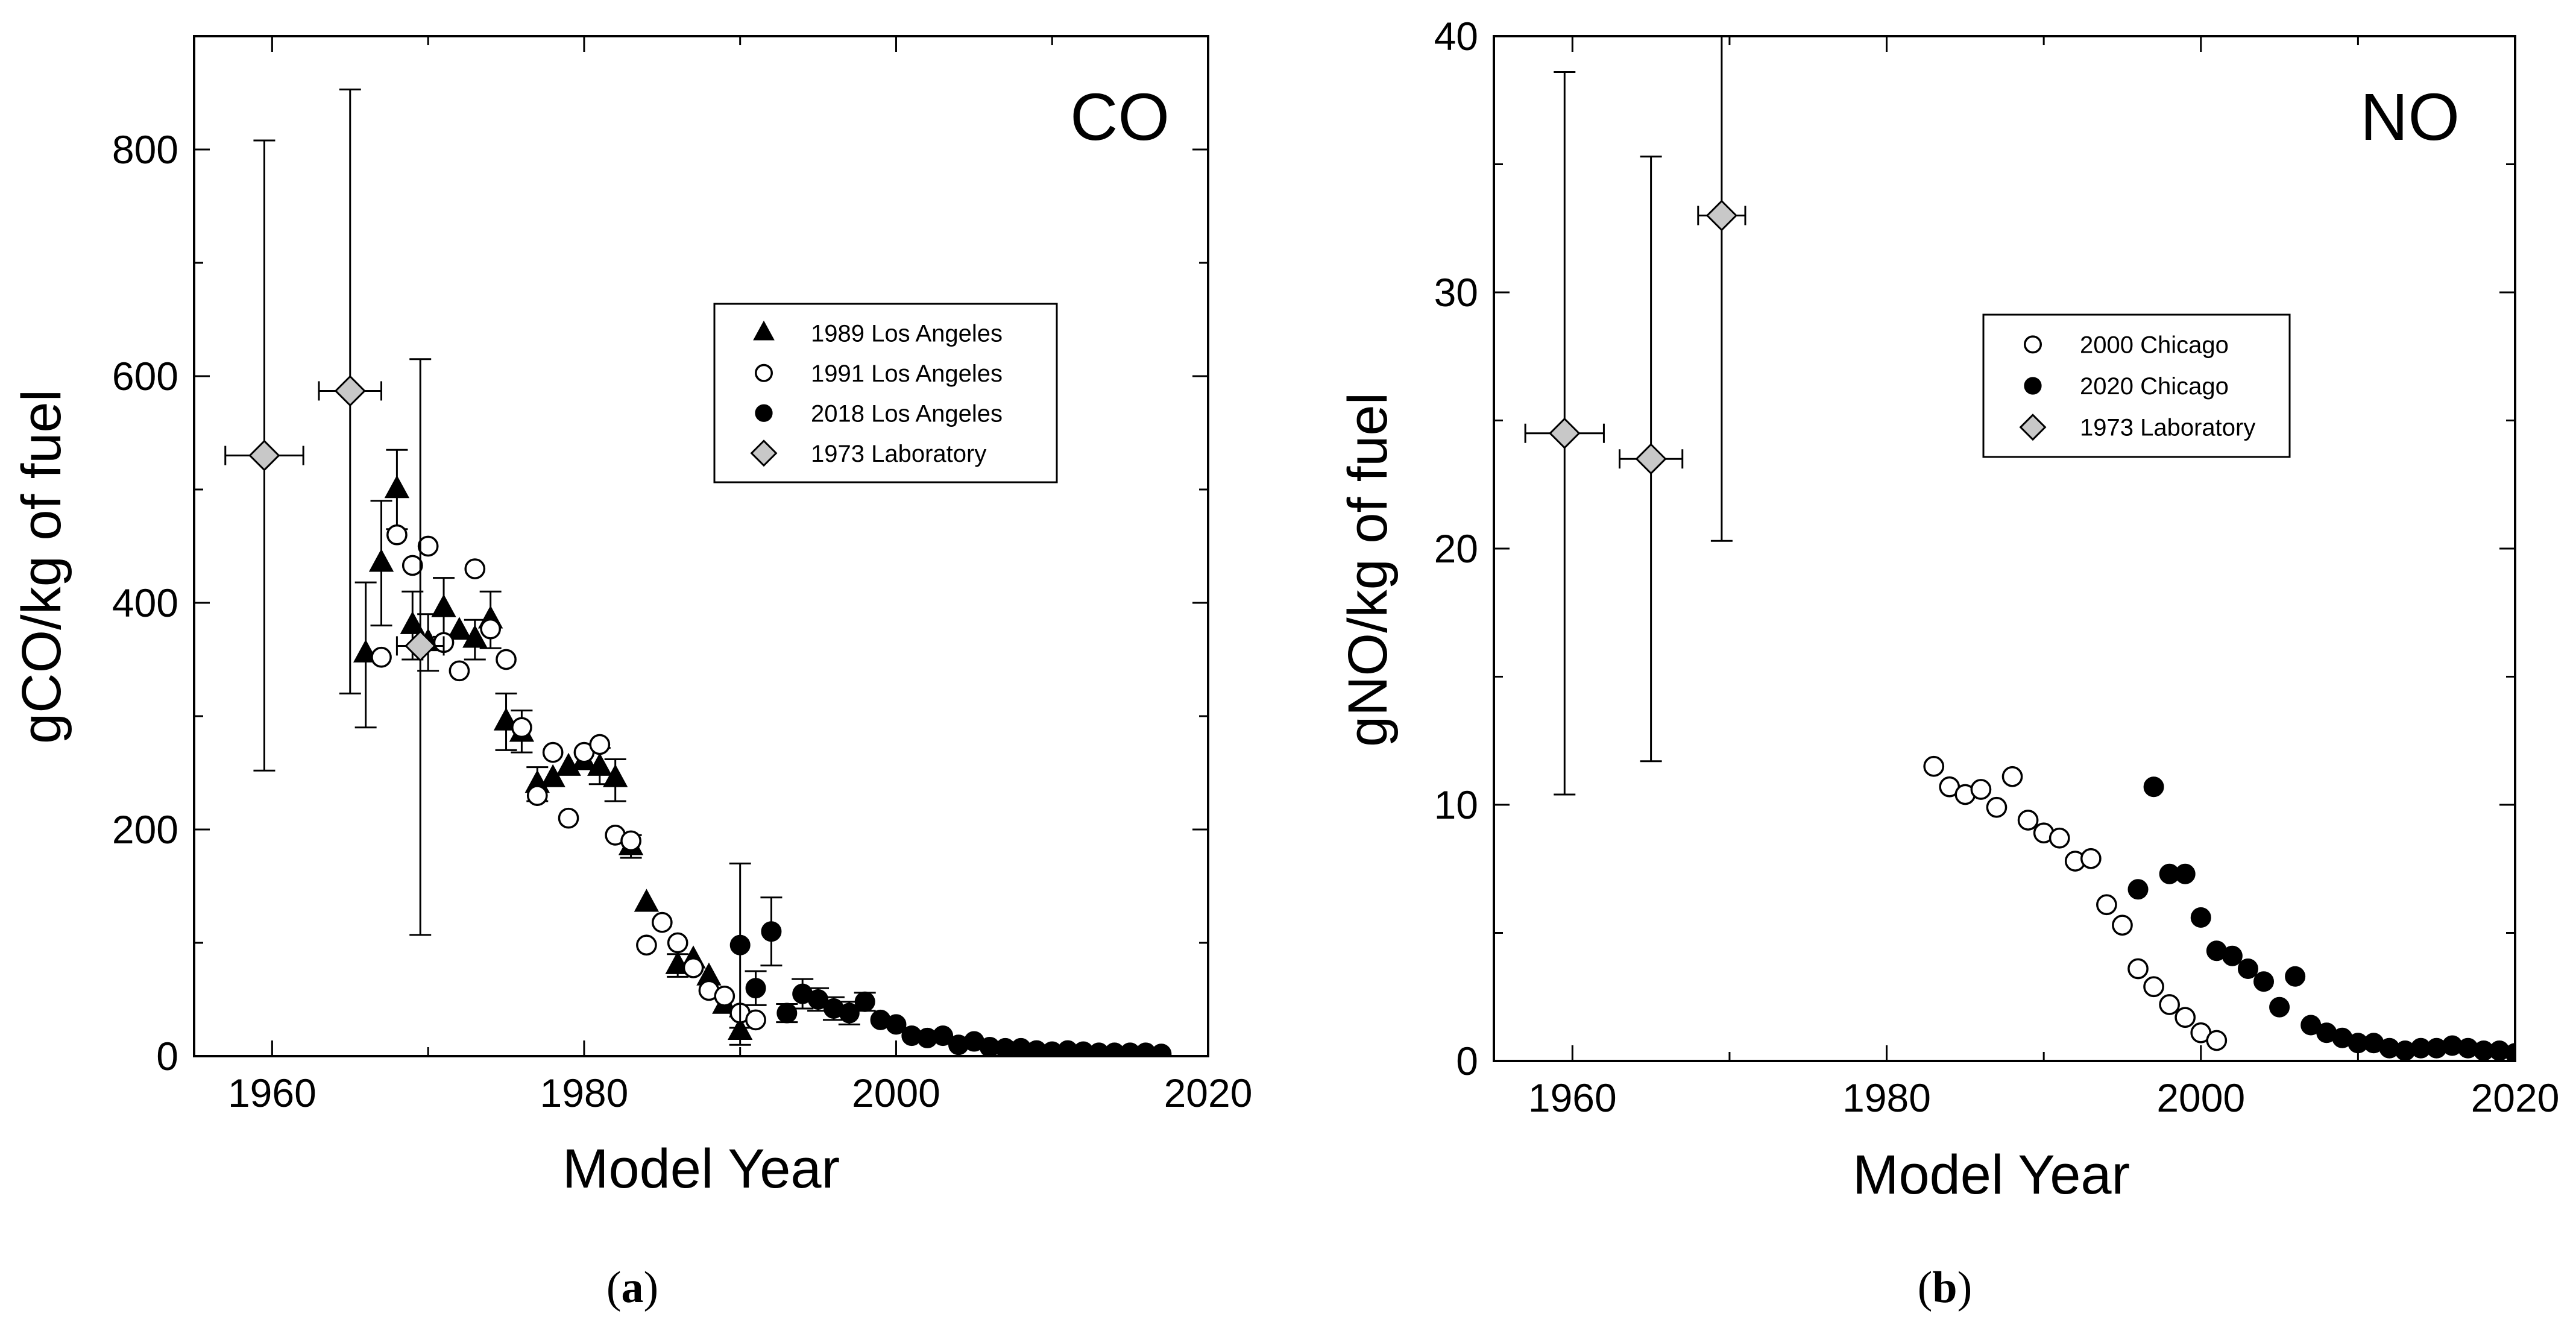 The width and height of the screenshot is (2576, 1322). What do you see at coordinates (651, 1287) in the screenshot?
I see `caption-a-close: )` at bounding box center [651, 1287].